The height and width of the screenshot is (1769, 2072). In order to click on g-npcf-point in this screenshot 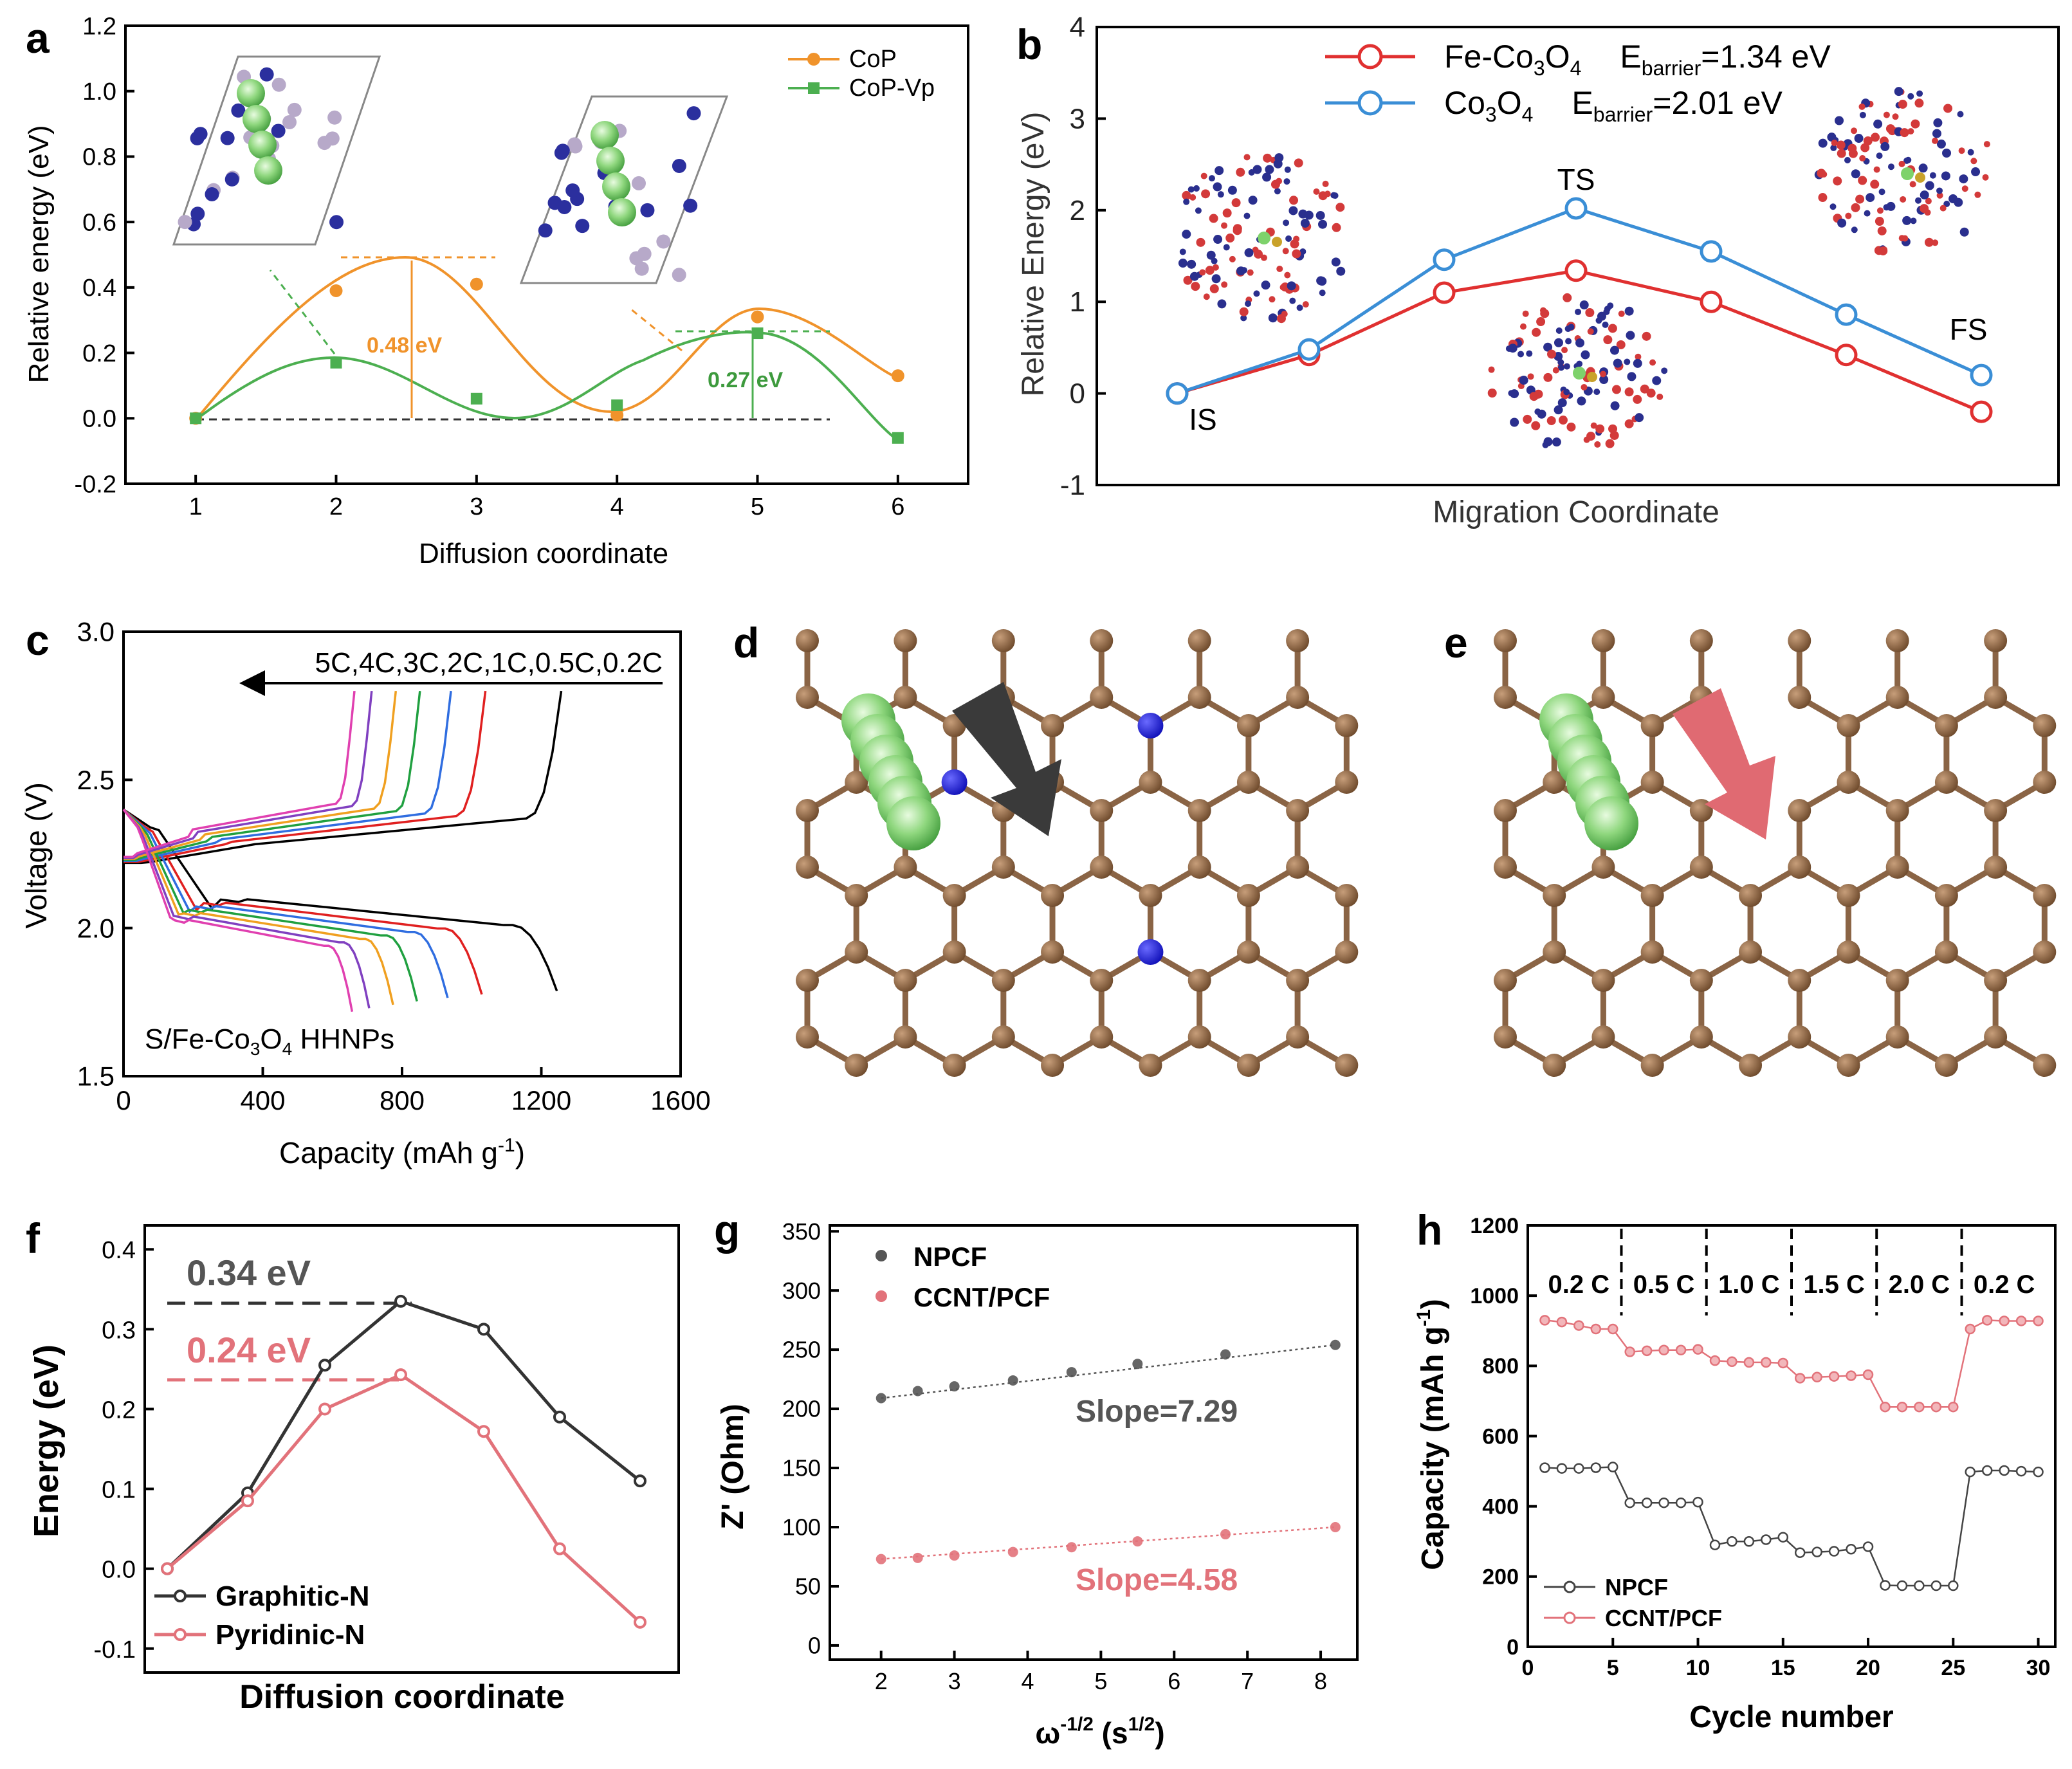, I will do `click(881, 1398)`.